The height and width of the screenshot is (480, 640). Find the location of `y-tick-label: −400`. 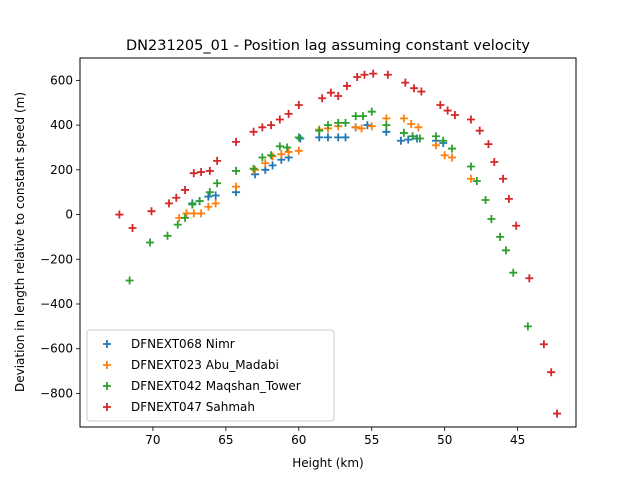

y-tick-label: −400 is located at coordinates (56, 304).